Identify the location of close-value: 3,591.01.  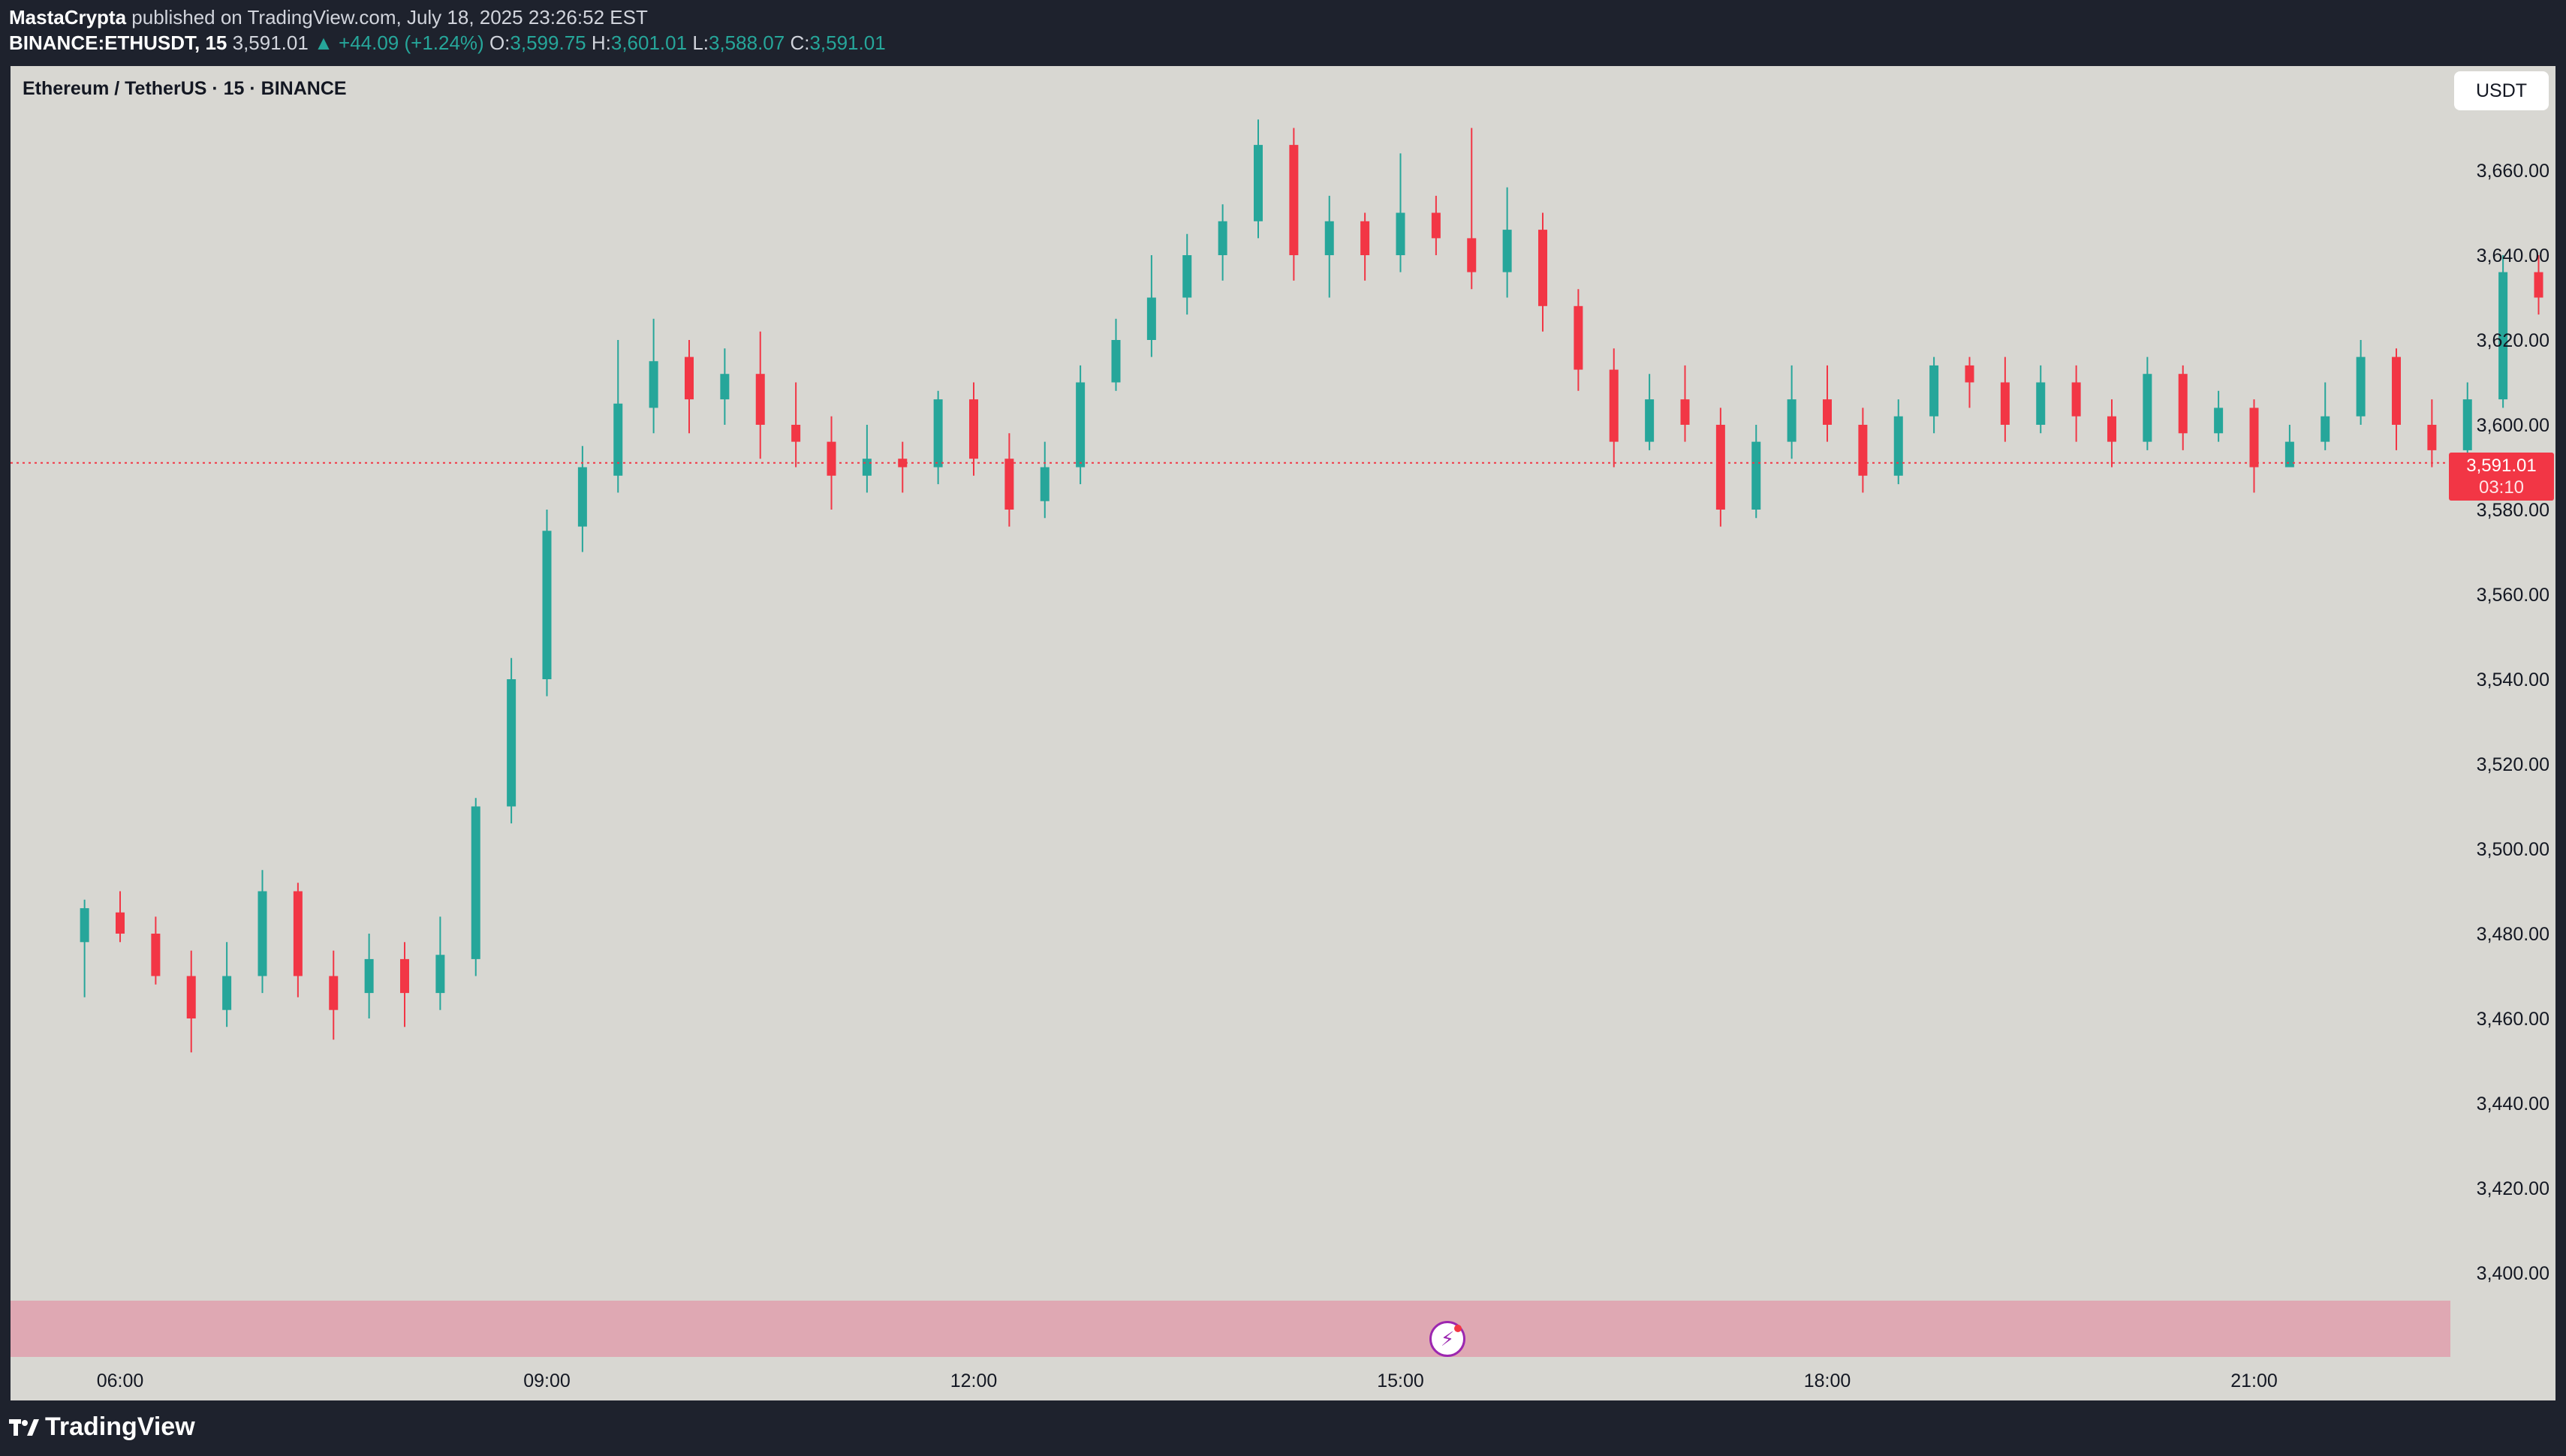
(847, 43).